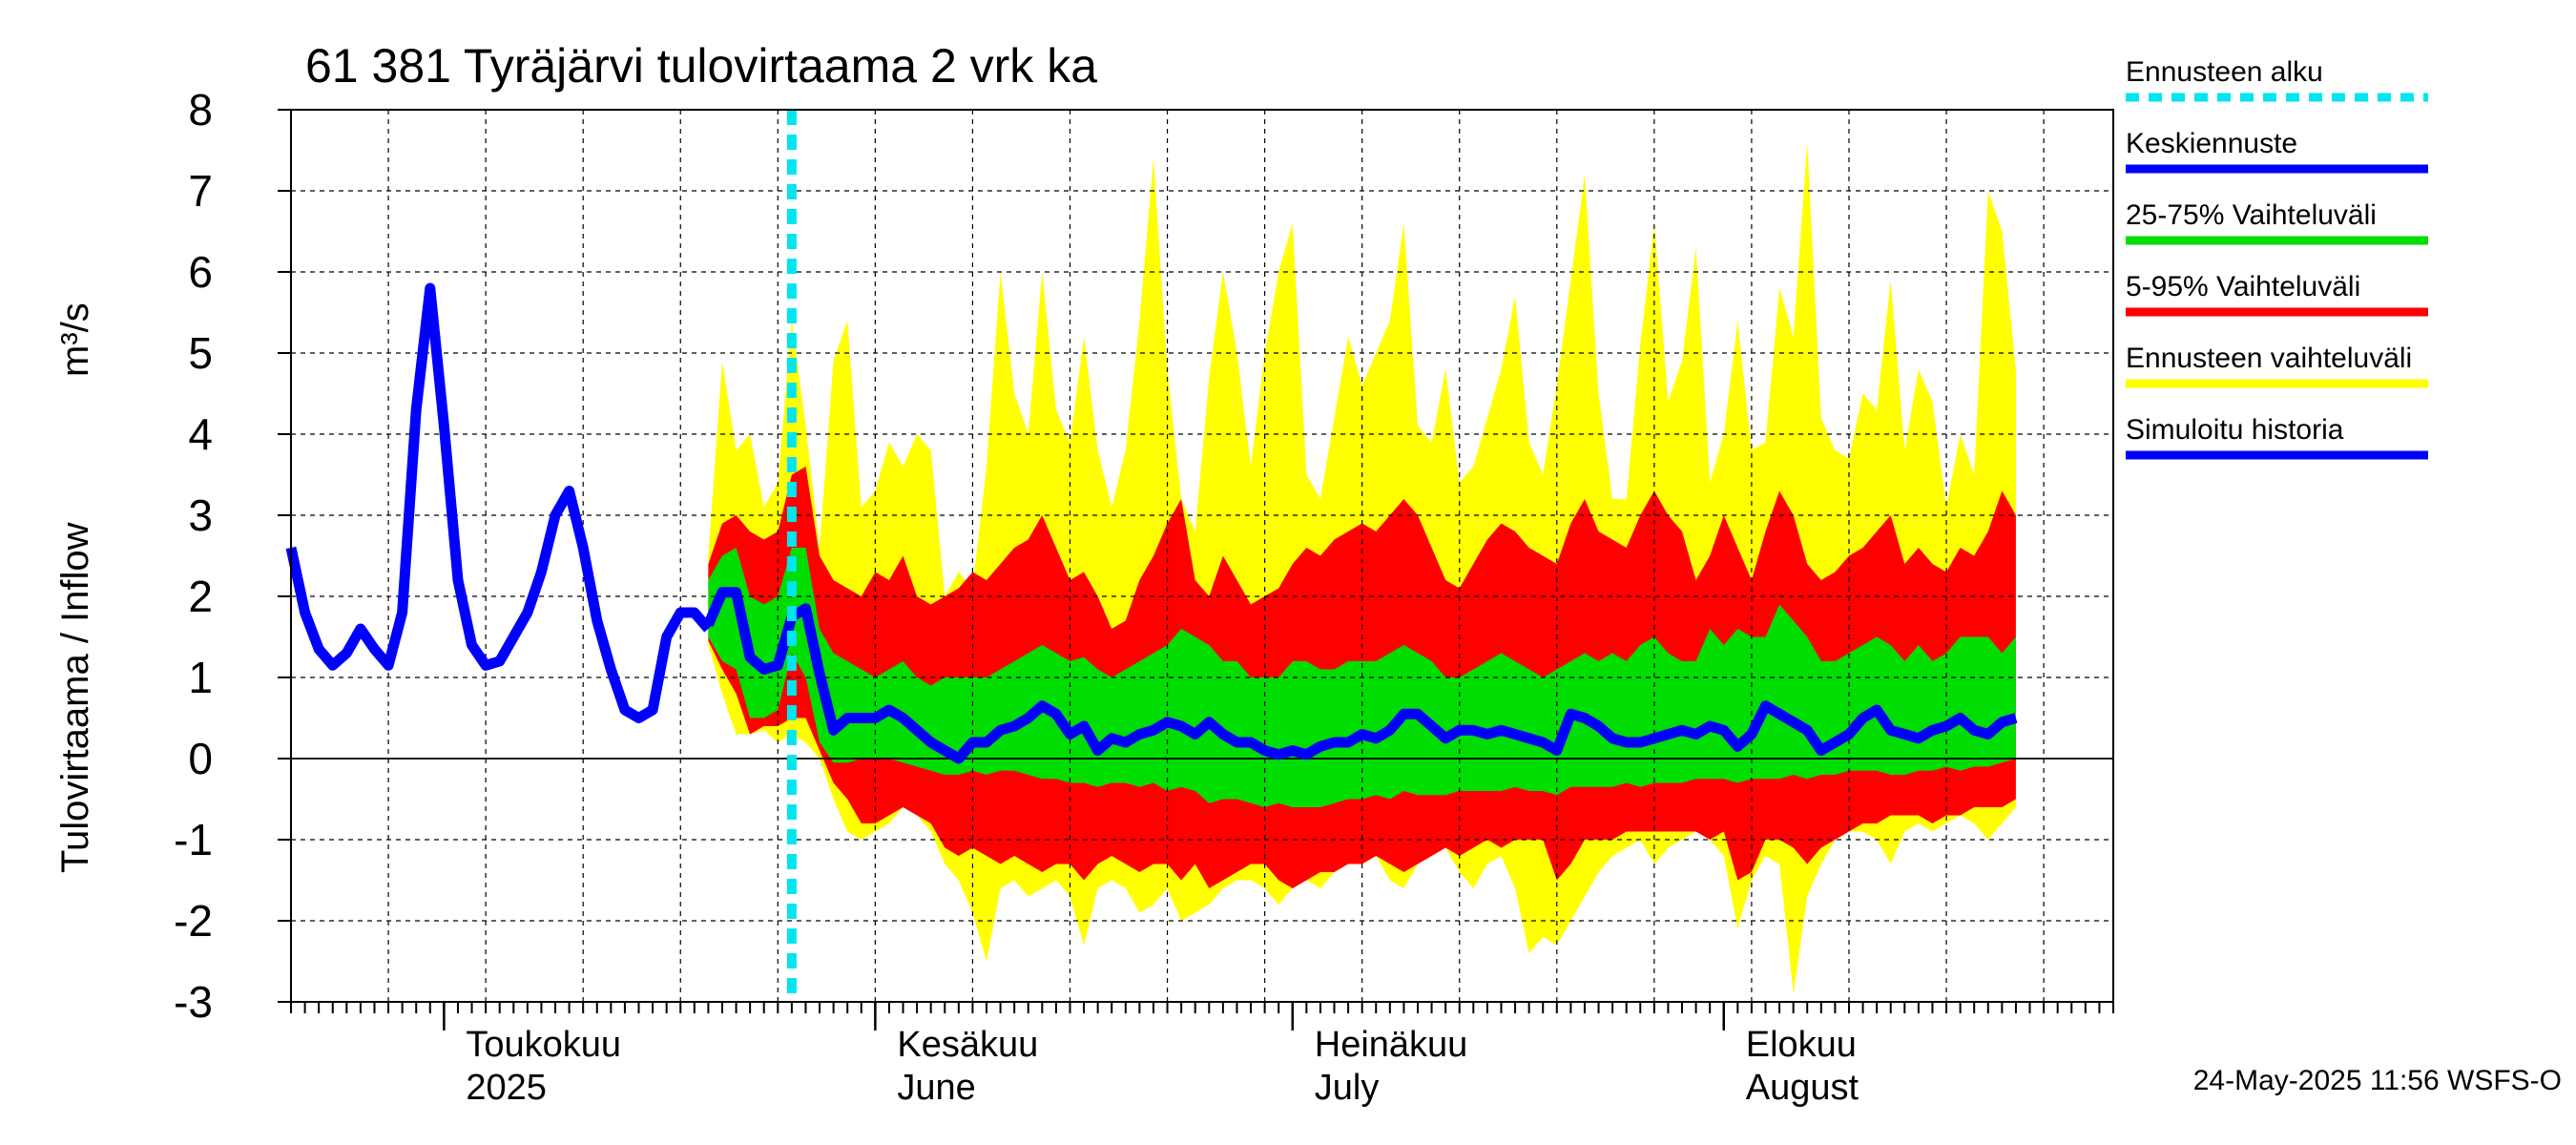 The image size is (2576, 1145). I want to click on x-month-label-fi: Toukokuu, so click(543, 1045).